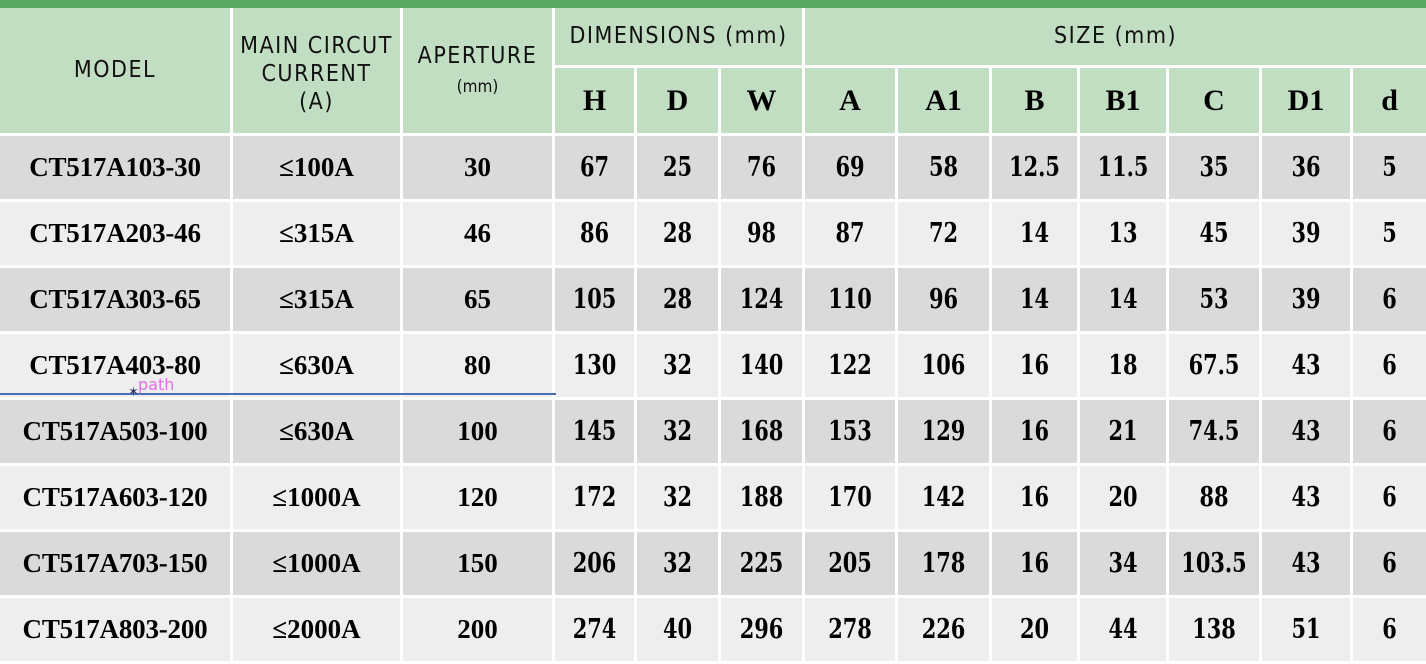 The width and height of the screenshot is (1426, 664). I want to click on cell-c-wrap: 35, so click(1214, 167).